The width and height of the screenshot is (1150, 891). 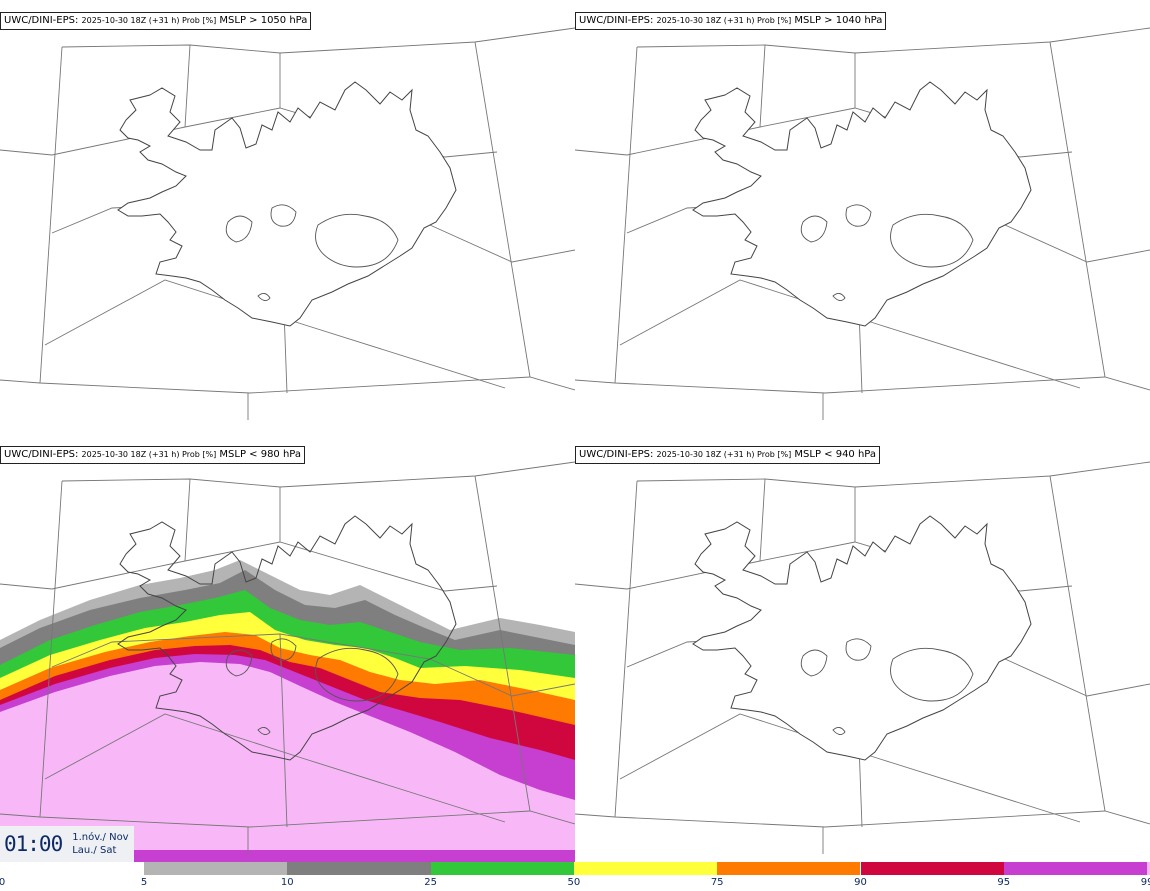 I want to click on legend-tick: 50, so click(x=574, y=882).